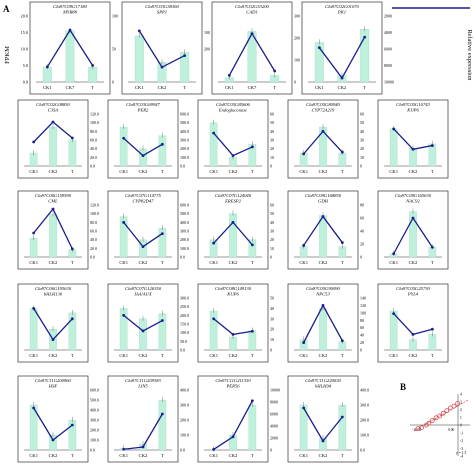 Image resolution: width=474 pixels, height=474 pixels. I want to click on relative-tick-label: 250.0, so click(184, 306).